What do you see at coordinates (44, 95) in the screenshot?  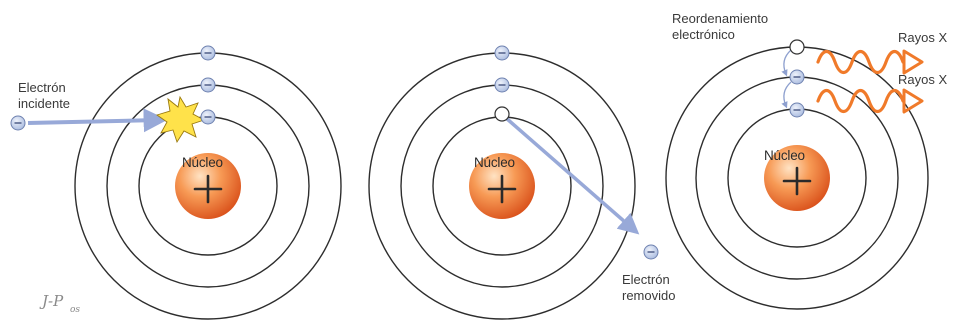 I see `incident-electron-label: Electrón incidente` at bounding box center [44, 95].